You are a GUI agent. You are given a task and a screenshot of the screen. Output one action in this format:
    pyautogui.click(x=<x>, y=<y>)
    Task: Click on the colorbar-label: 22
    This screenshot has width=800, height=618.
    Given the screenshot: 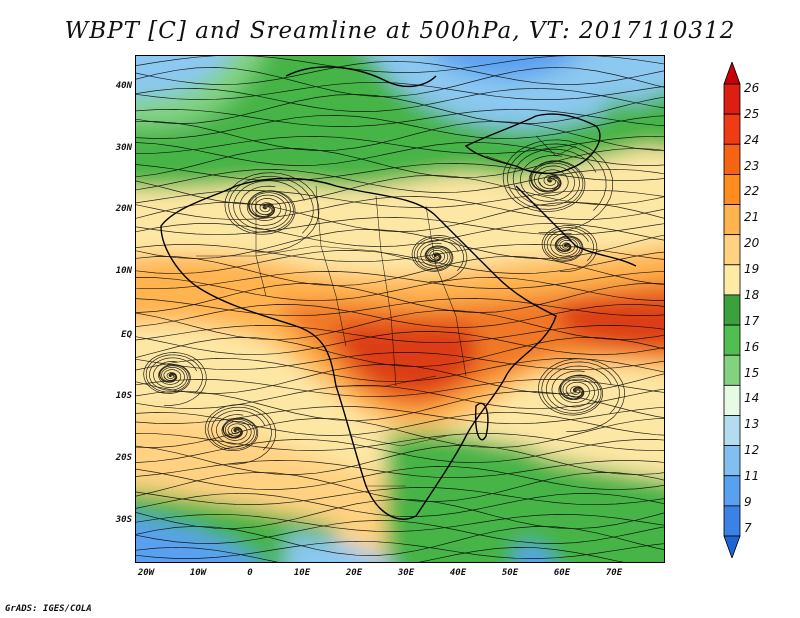 What is the action you would take?
    pyautogui.click(x=752, y=191)
    